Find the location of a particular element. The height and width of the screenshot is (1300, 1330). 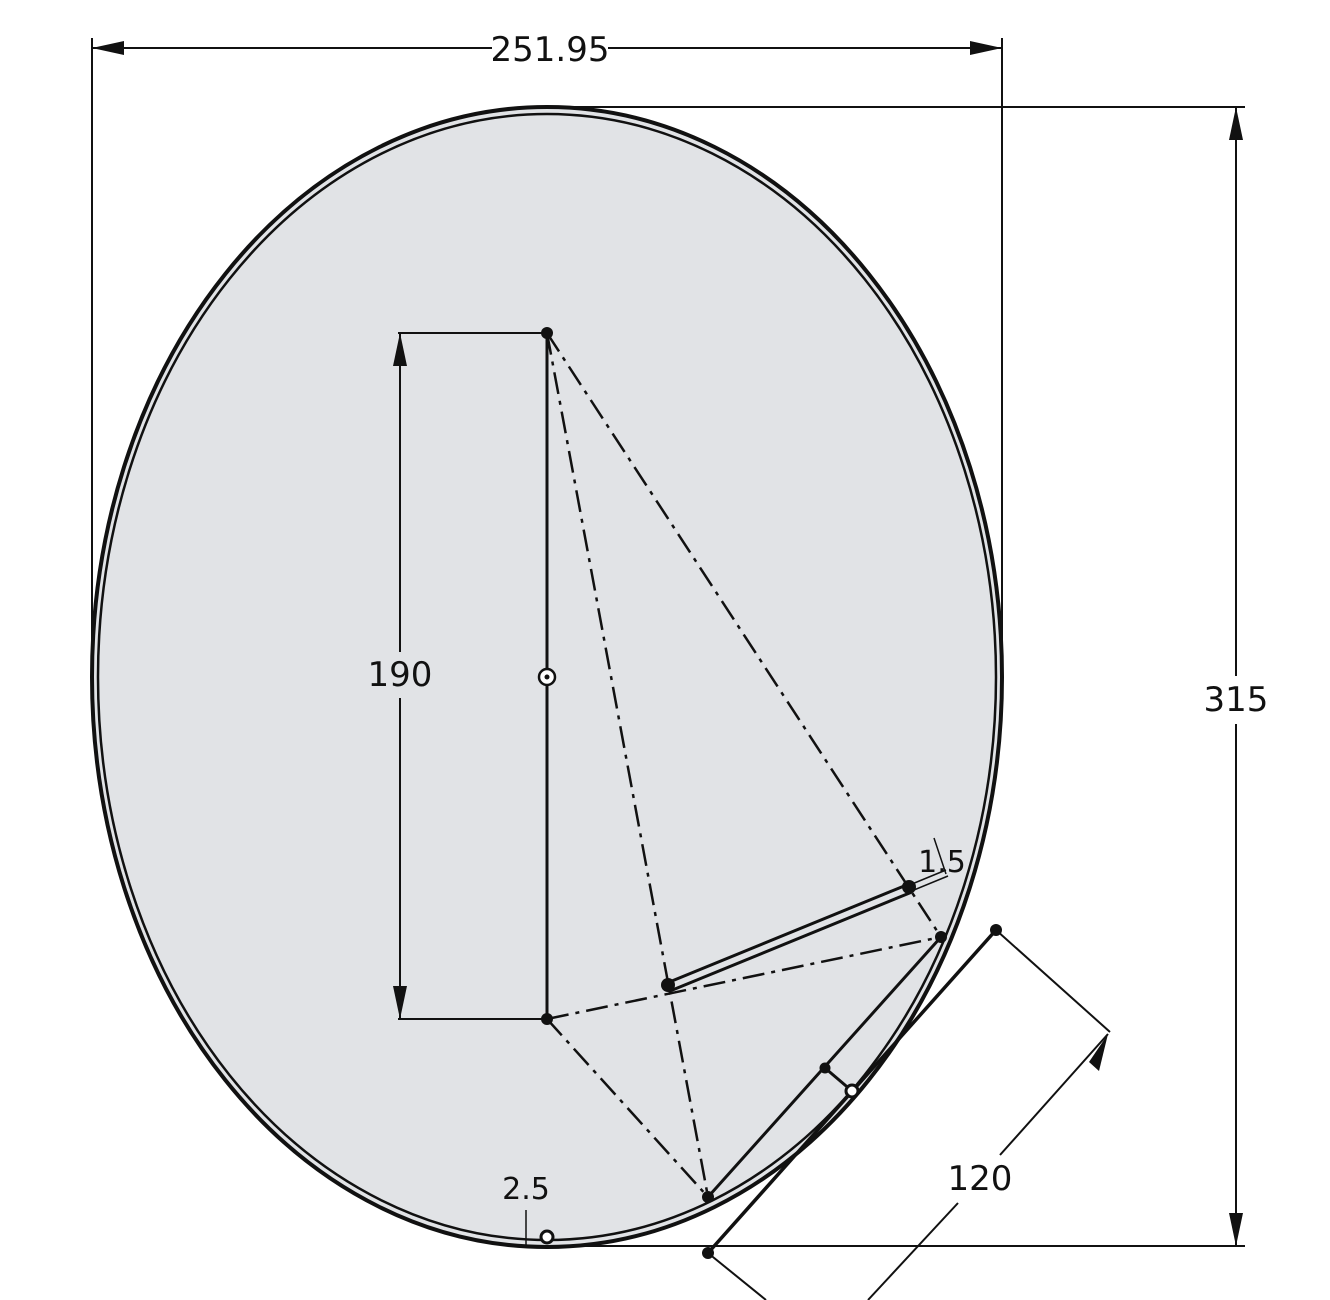

dimension-tangent-length: 120 is located at coordinates (909, 1114).